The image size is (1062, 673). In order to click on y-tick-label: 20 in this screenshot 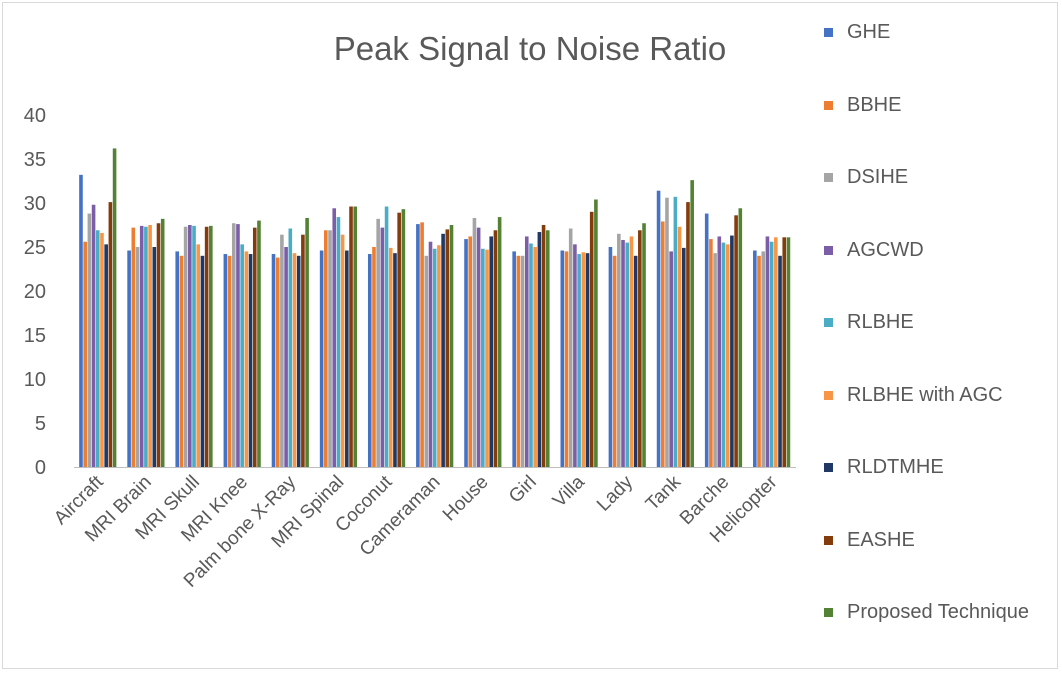, I will do `click(35, 292)`.